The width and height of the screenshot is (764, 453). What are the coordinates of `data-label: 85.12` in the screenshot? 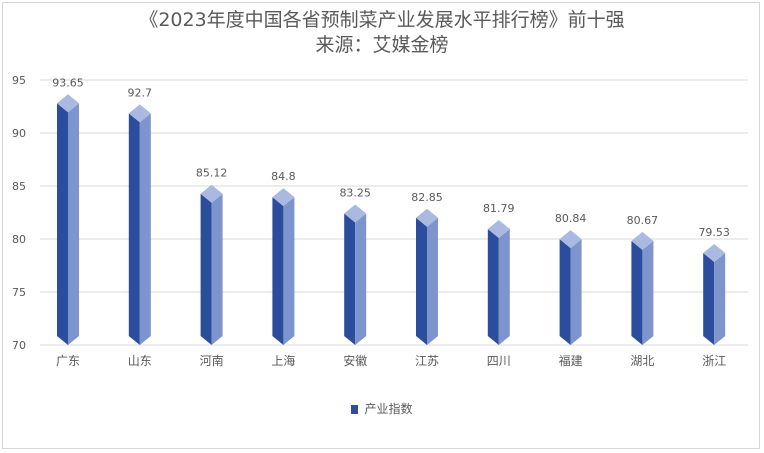 It's located at (212, 173).